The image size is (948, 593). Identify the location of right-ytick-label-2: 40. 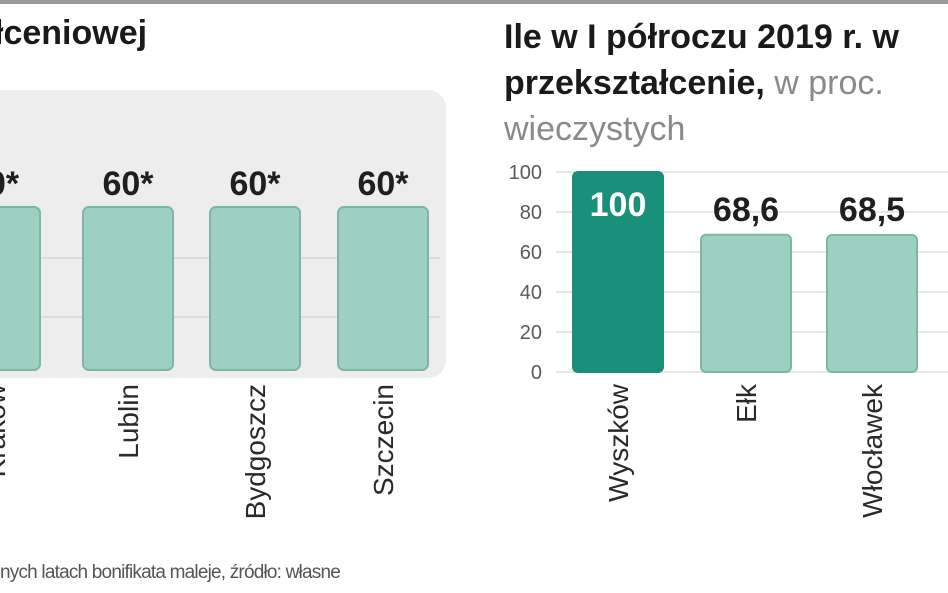
(531, 293).